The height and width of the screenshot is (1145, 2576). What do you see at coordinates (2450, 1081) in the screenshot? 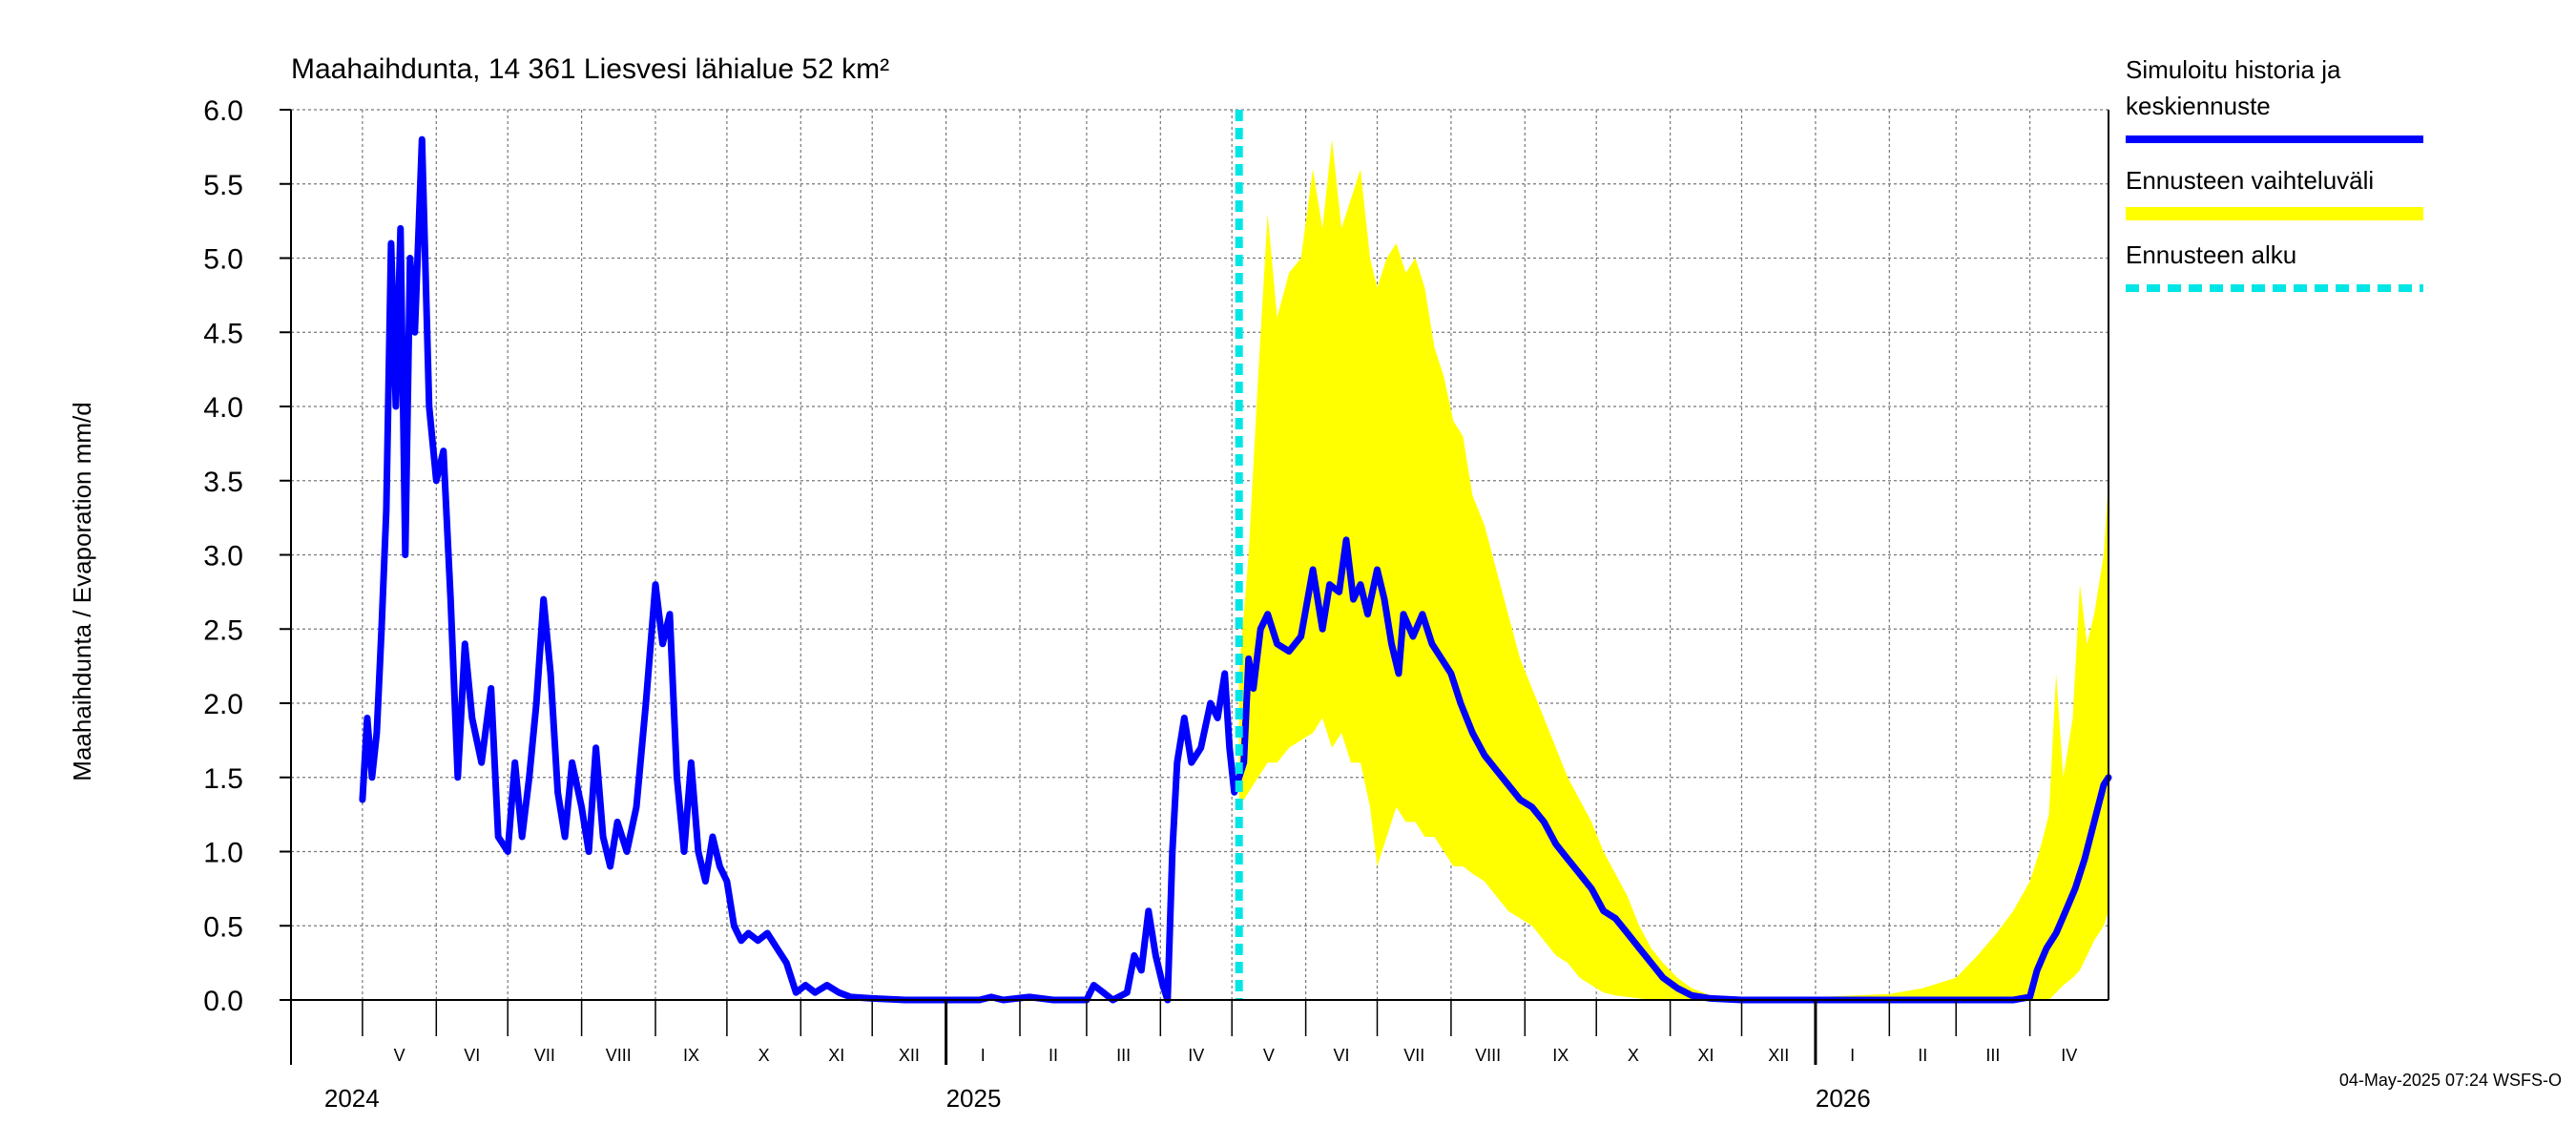
I see `timestamp-footer: 04-May-2025 07:24 WSFS-O` at bounding box center [2450, 1081].